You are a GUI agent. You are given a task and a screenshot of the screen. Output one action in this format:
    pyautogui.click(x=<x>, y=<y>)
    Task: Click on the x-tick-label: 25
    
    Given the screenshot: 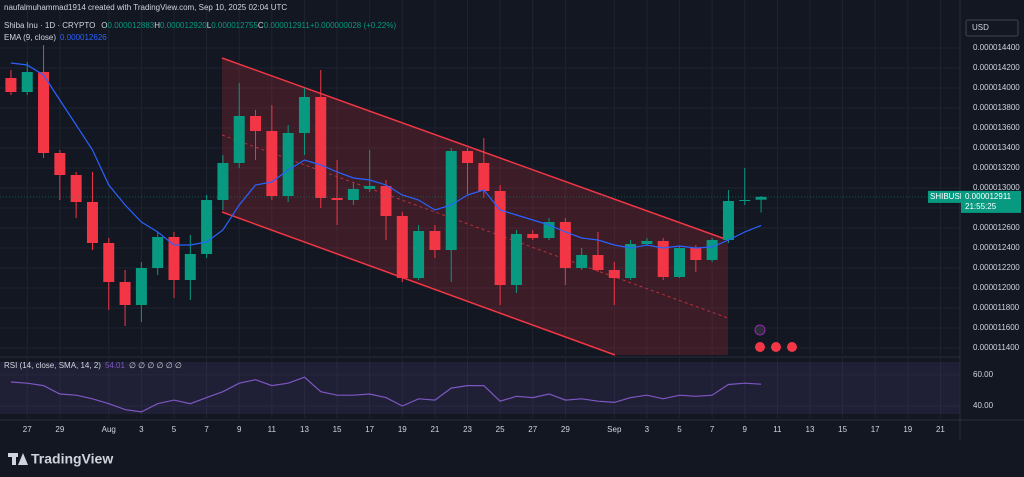 What is the action you would take?
    pyautogui.click(x=500, y=429)
    